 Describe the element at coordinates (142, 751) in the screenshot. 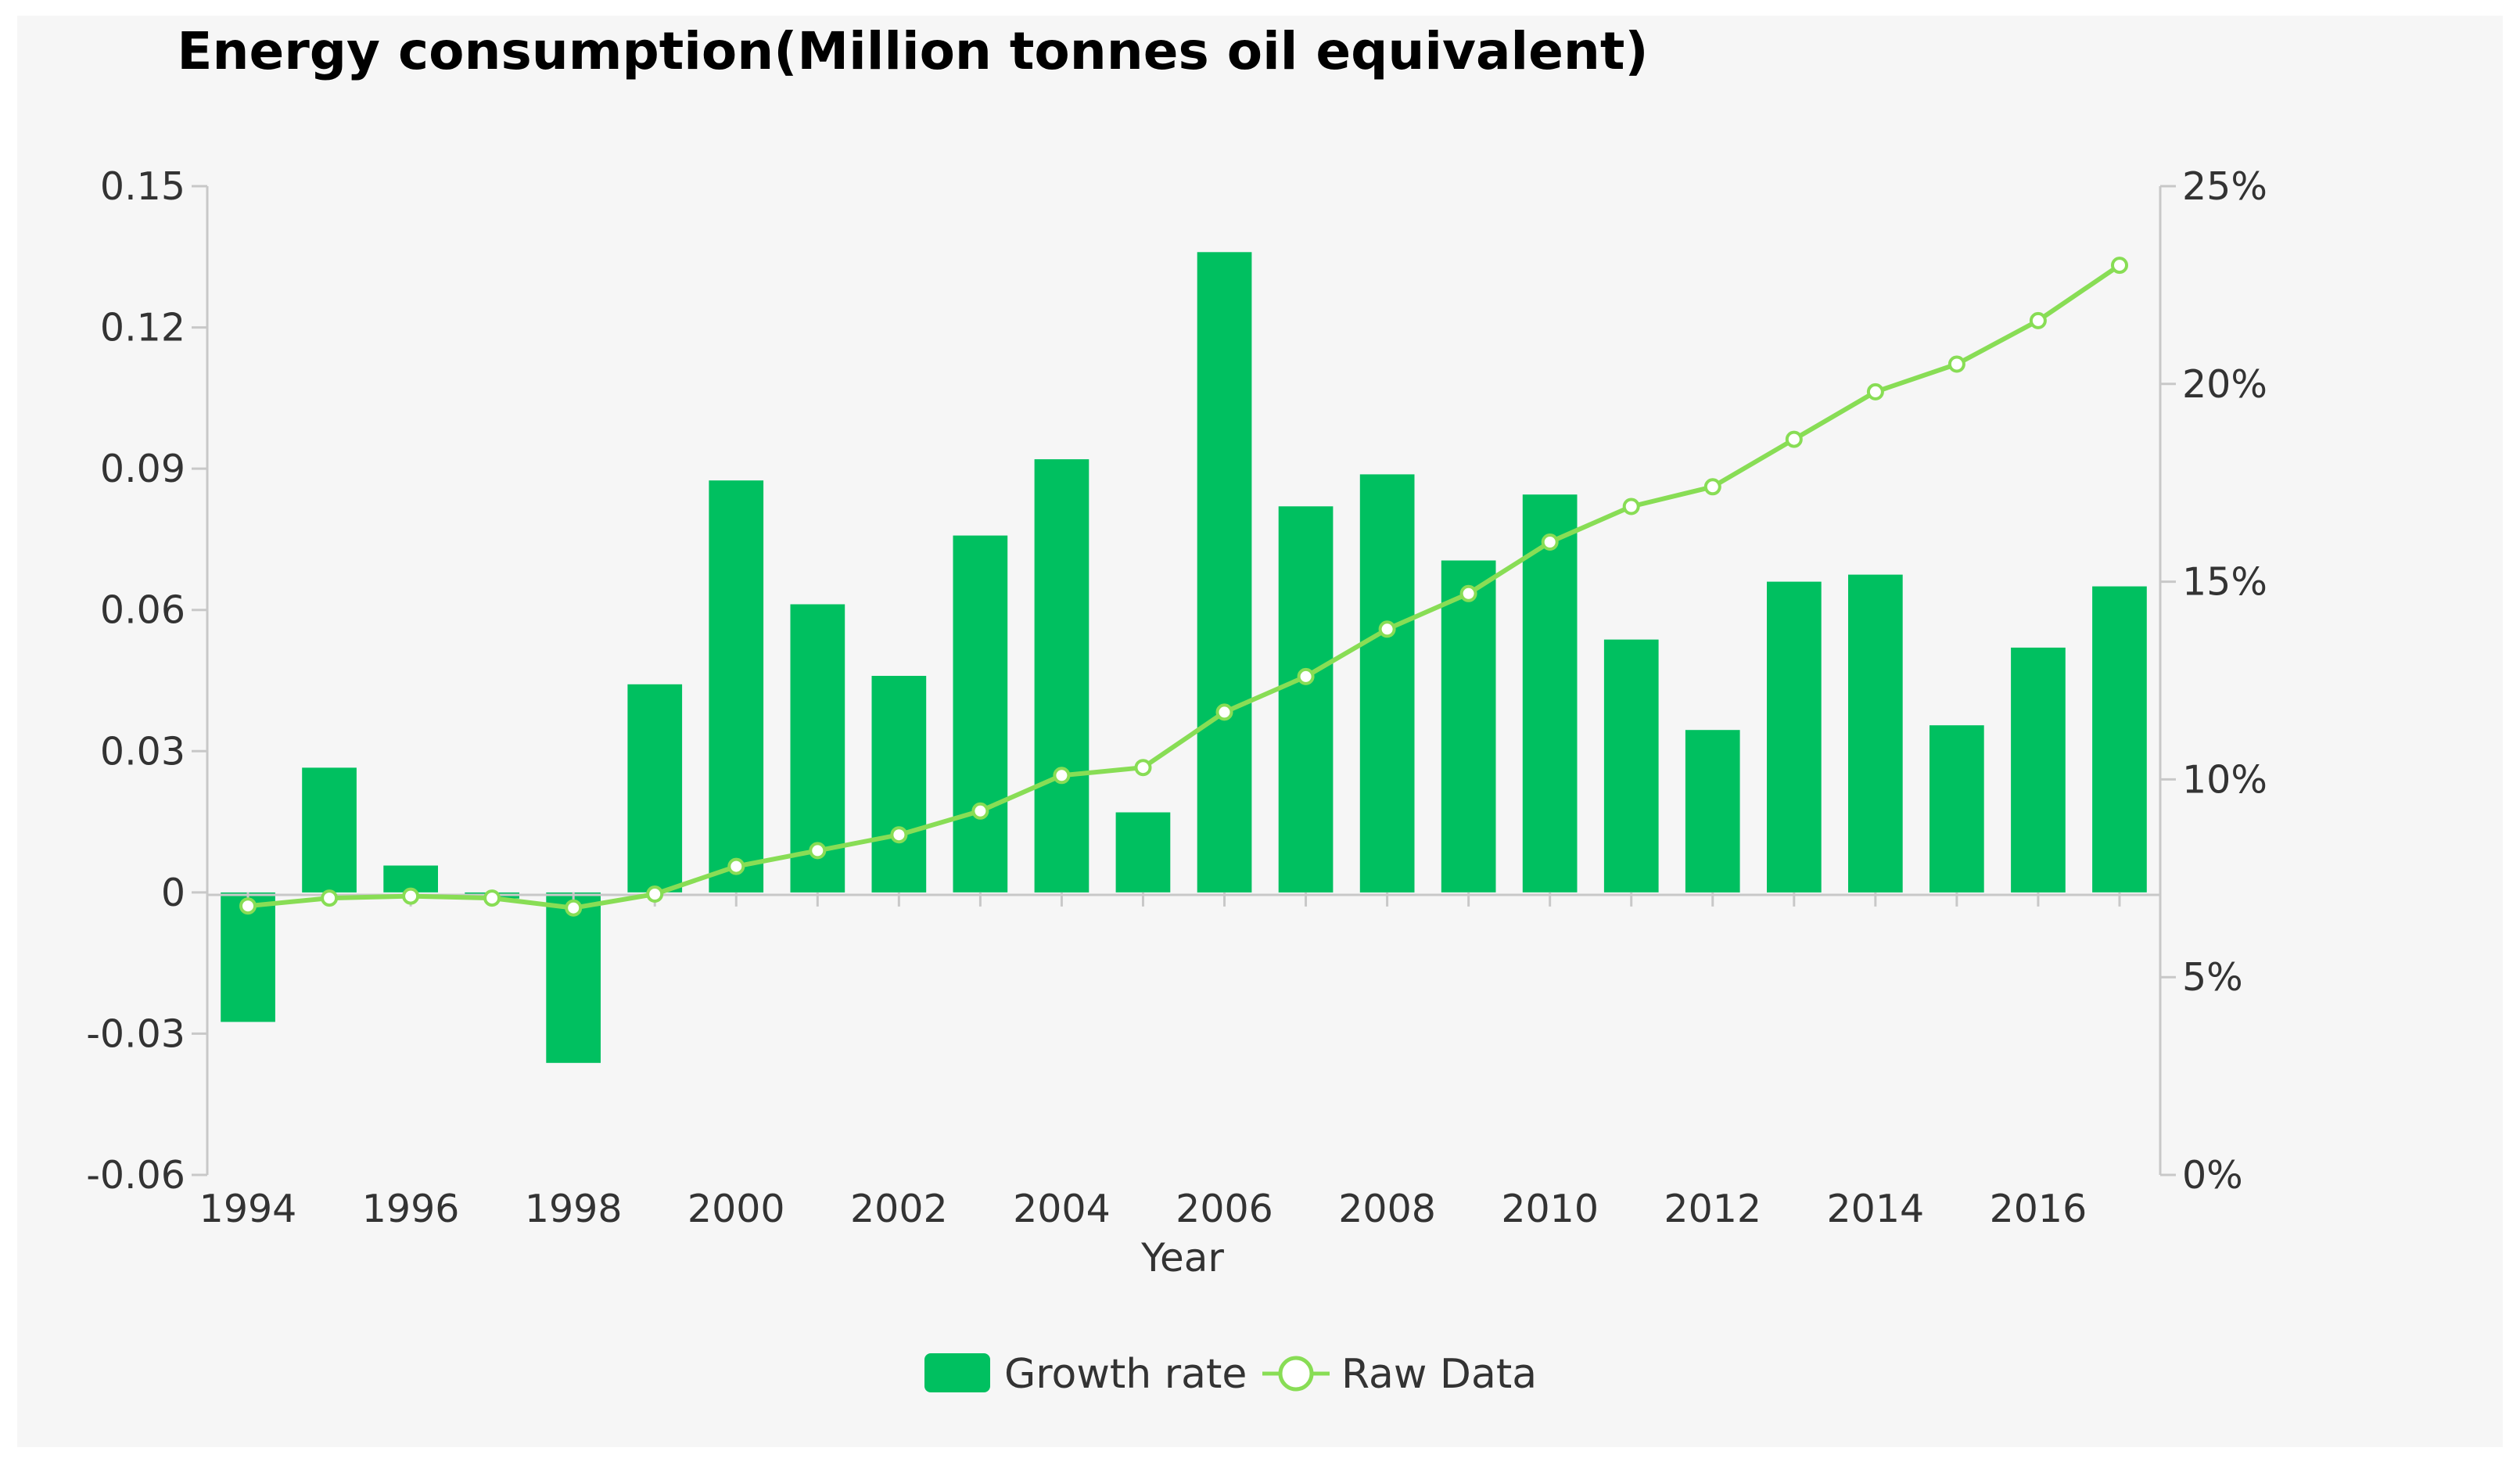

I see `left-tick-label: 0.03` at that location.